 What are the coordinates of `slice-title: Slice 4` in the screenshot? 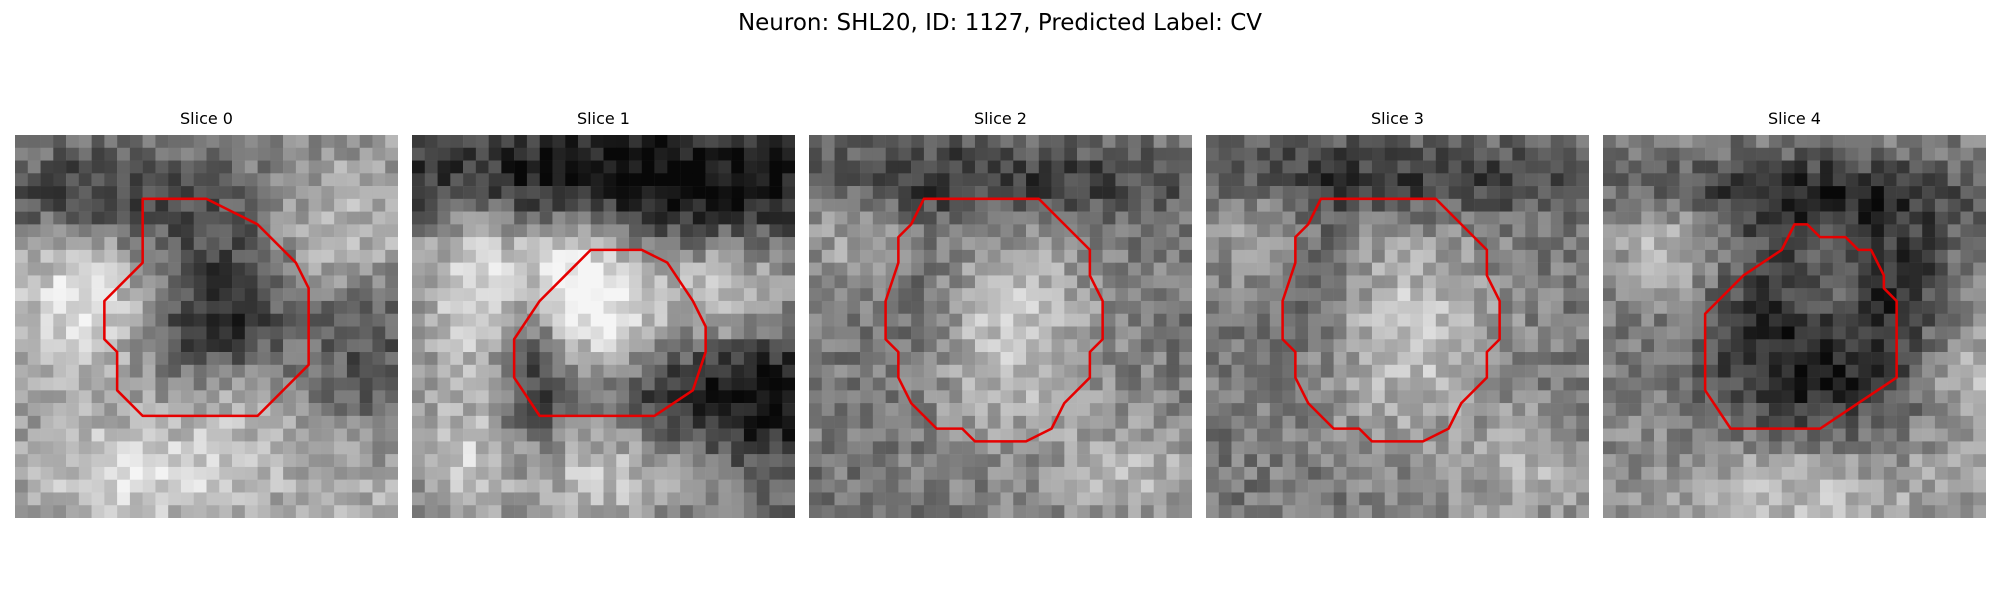 It's located at (1794, 118).